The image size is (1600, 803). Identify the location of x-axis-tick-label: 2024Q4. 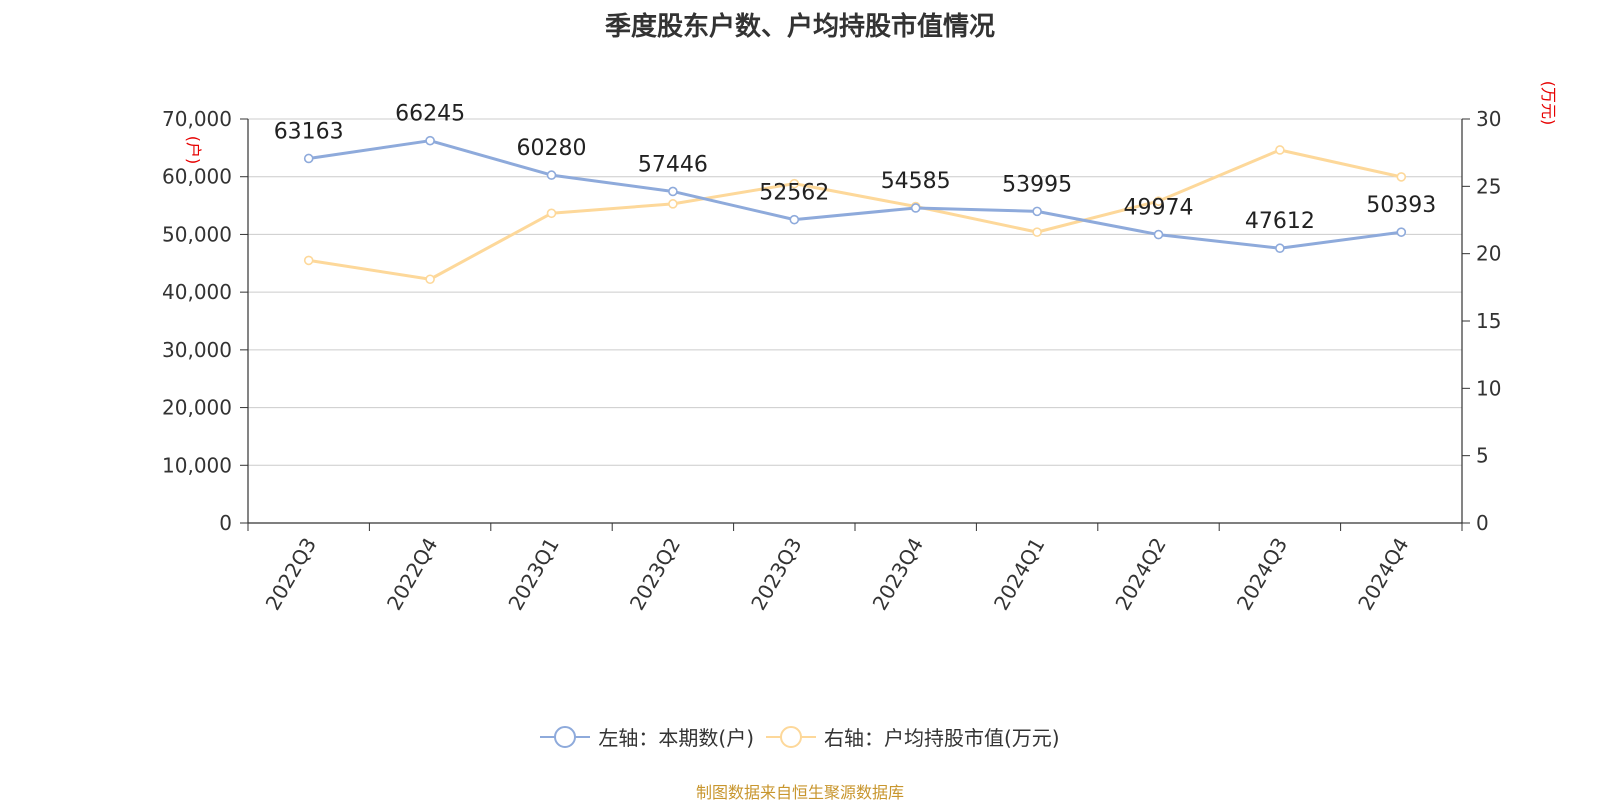
(1383, 574).